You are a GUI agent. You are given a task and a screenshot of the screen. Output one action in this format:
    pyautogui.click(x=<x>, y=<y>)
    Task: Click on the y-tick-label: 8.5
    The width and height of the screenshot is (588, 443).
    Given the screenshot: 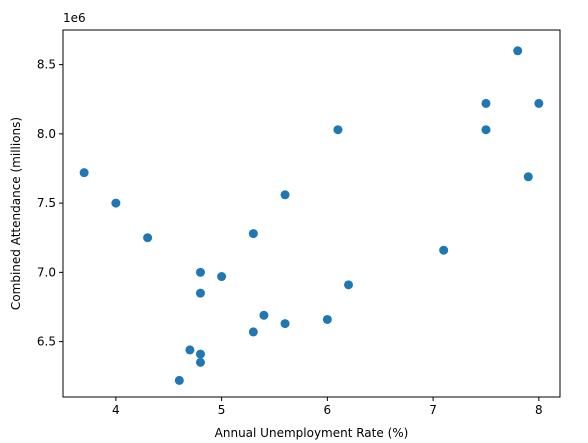 What is the action you would take?
    pyautogui.click(x=46, y=65)
    